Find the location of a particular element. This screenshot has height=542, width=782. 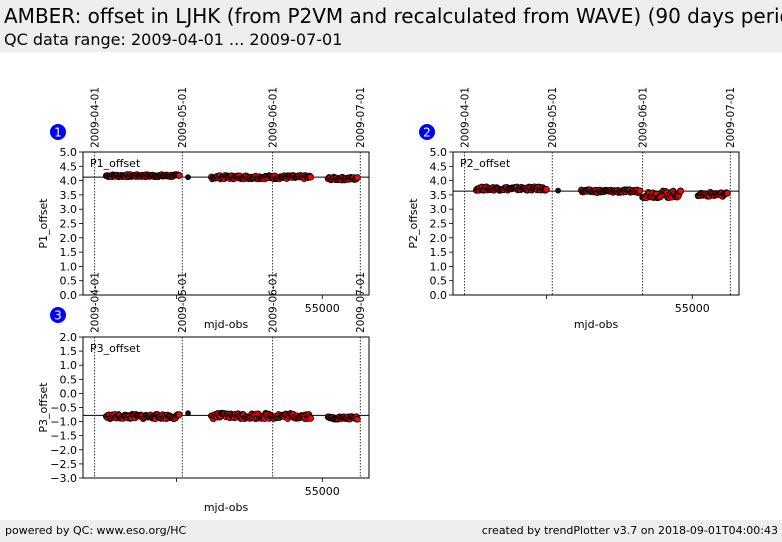

series-label: P3_offset is located at coordinates (115, 348).